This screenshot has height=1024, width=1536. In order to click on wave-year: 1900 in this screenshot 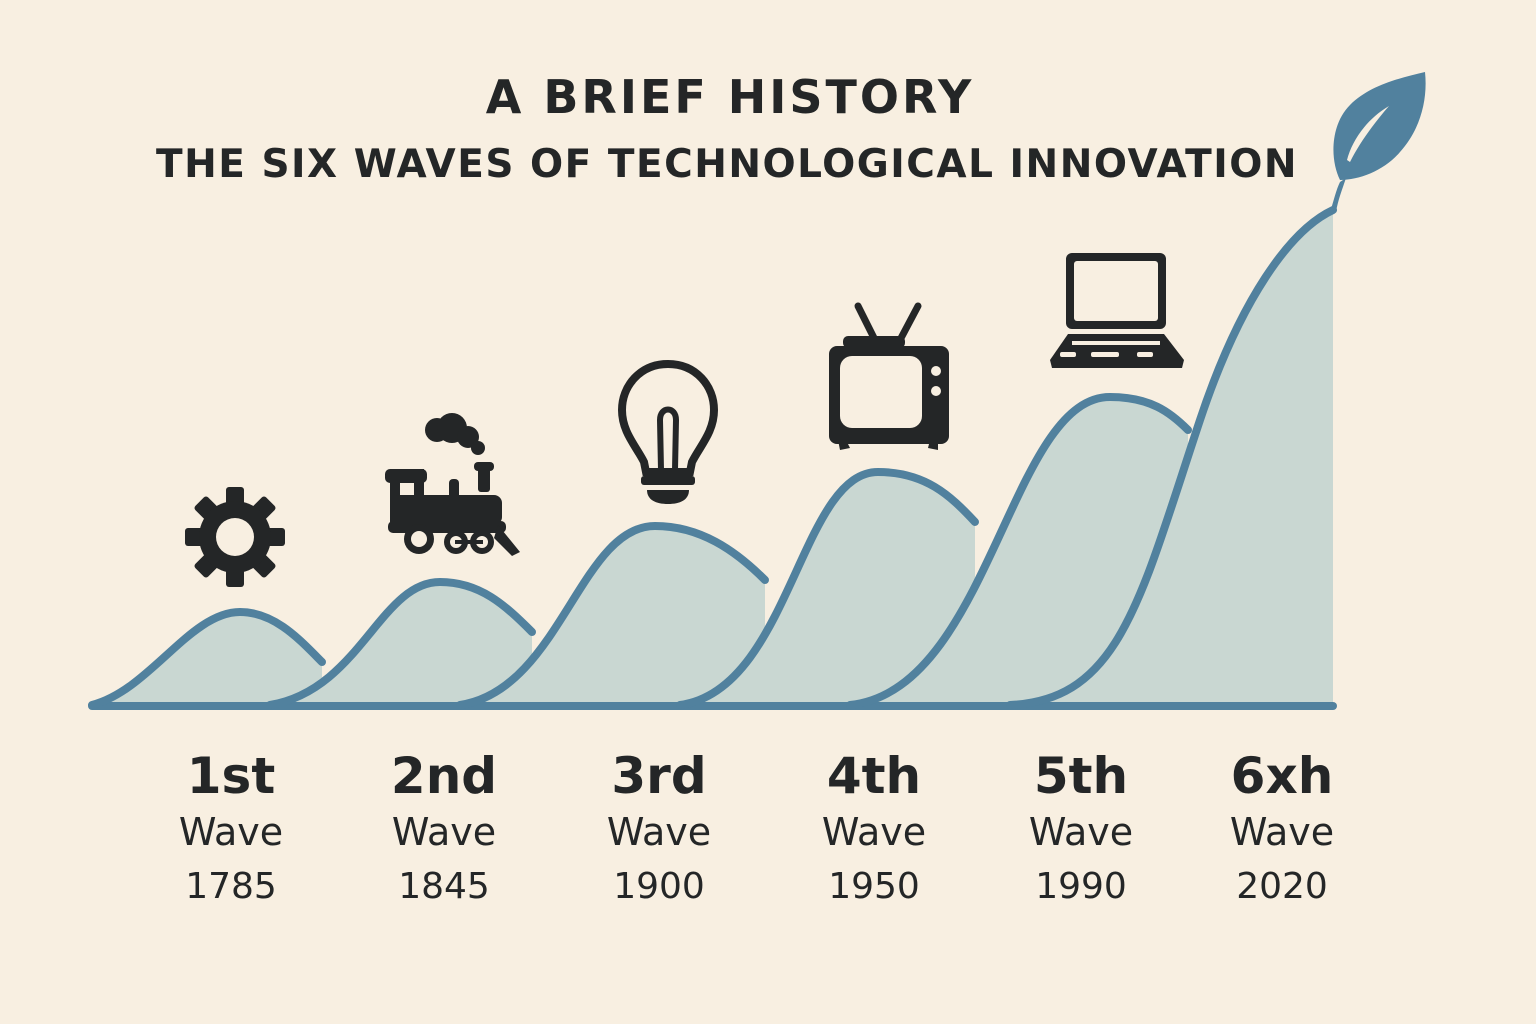, I will do `click(659, 886)`.